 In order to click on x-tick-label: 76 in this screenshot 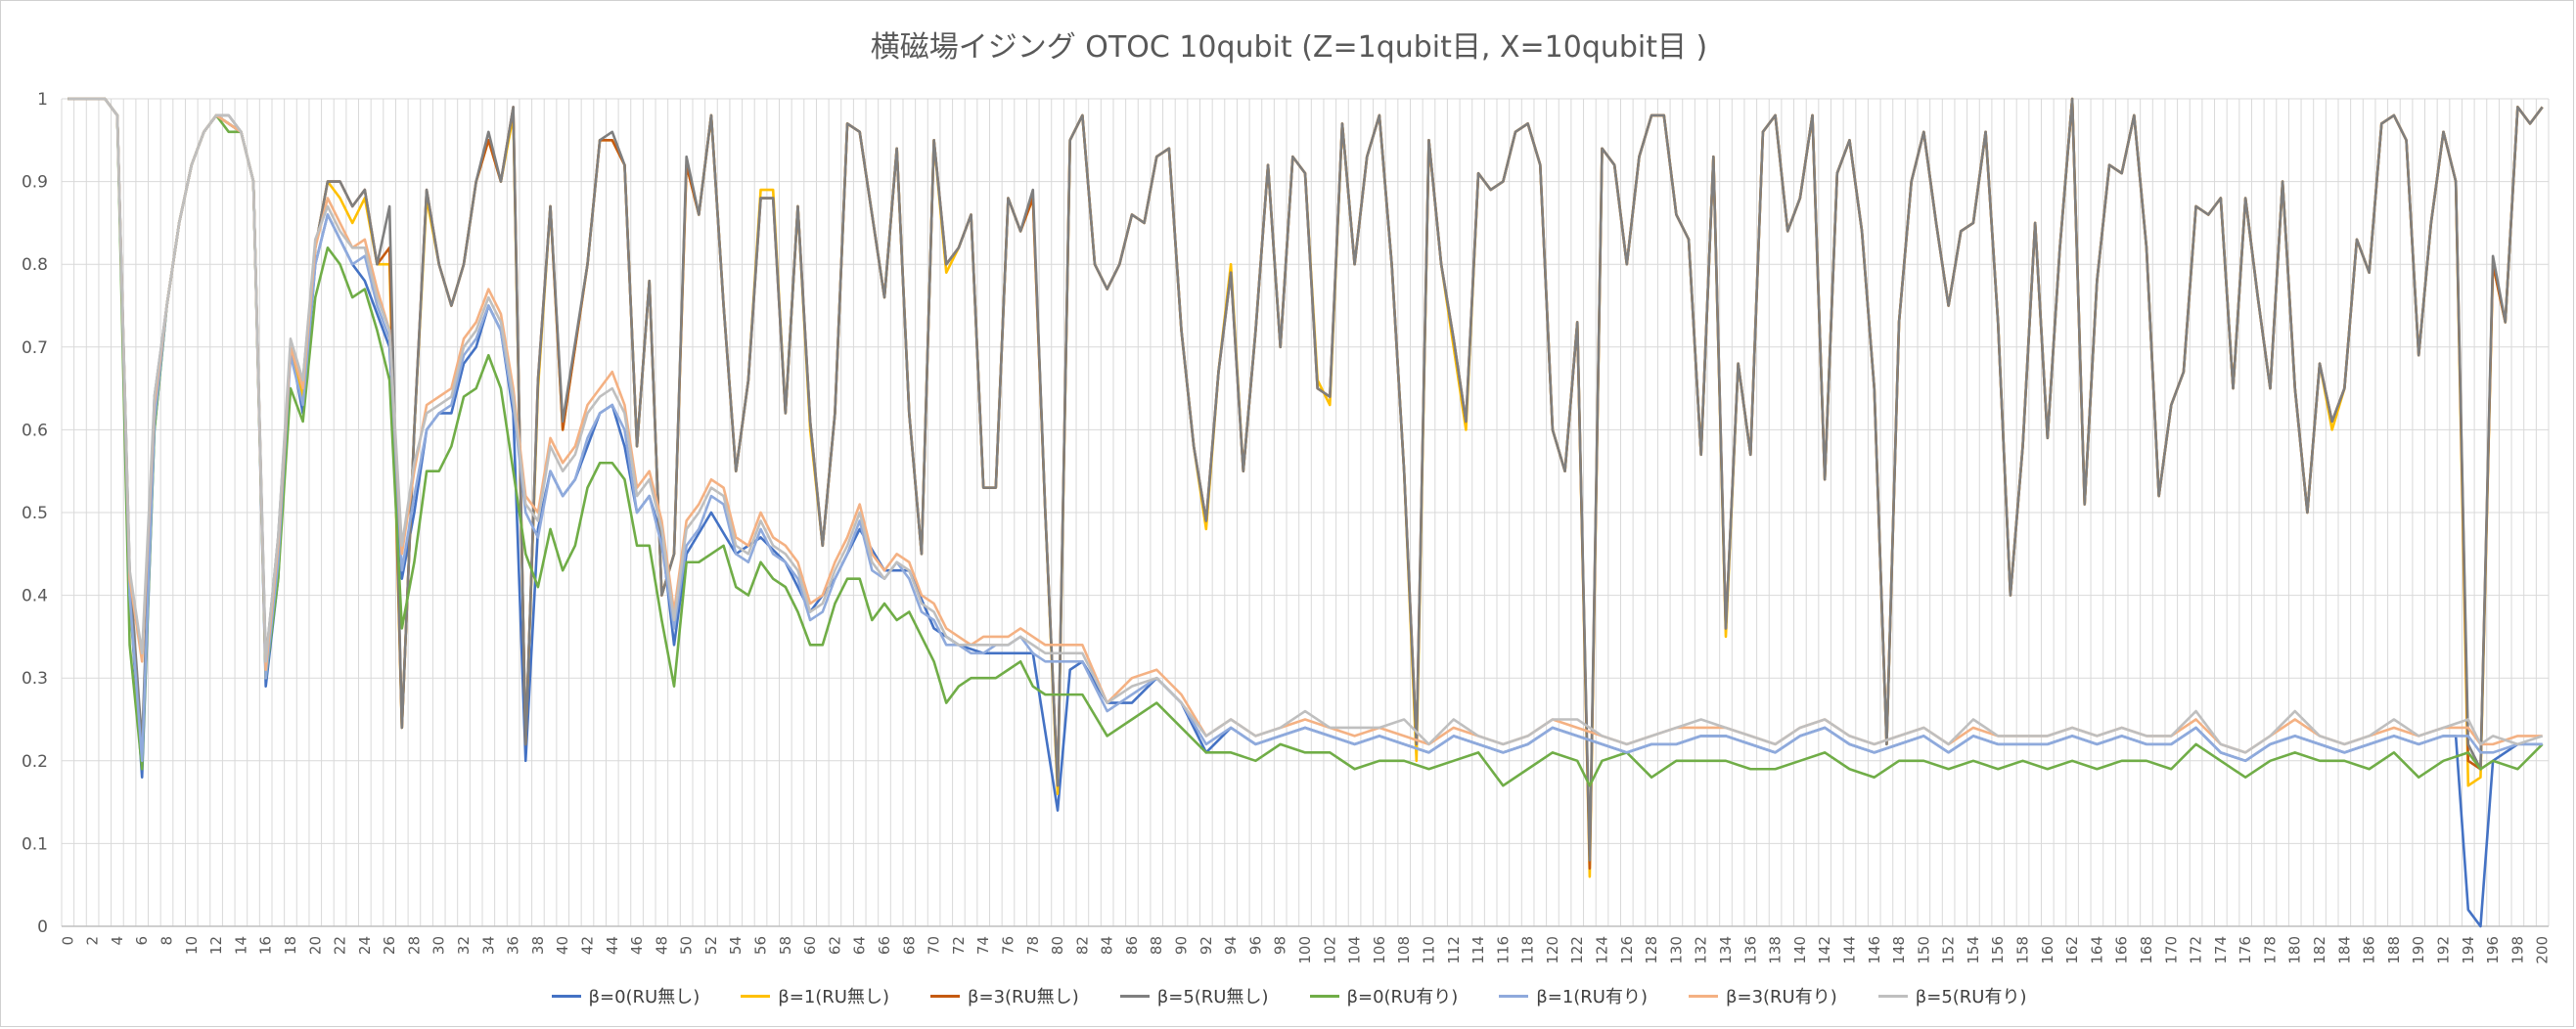, I will do `click(1008, 945)`.